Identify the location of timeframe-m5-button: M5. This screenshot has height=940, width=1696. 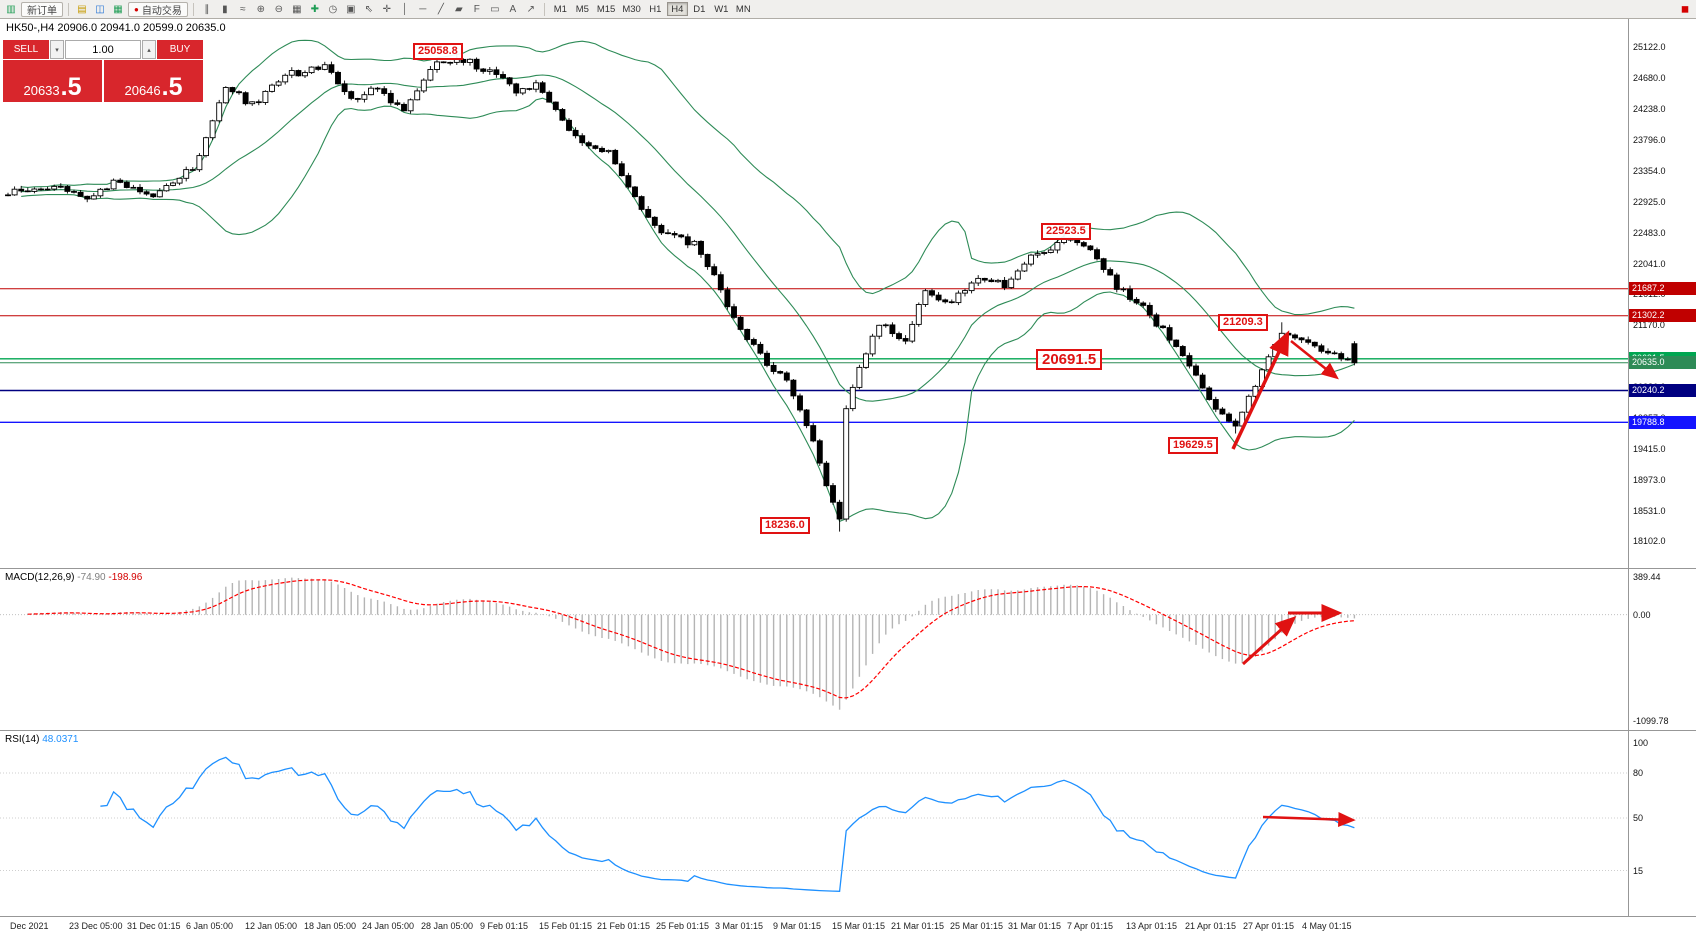
(582, 9).